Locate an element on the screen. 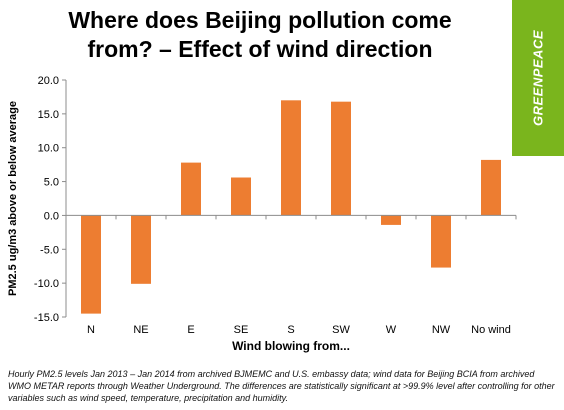 The width and height of the screenshot is (564, 410). y-tick-label: 5.0 is located at coordinates (51, 183).